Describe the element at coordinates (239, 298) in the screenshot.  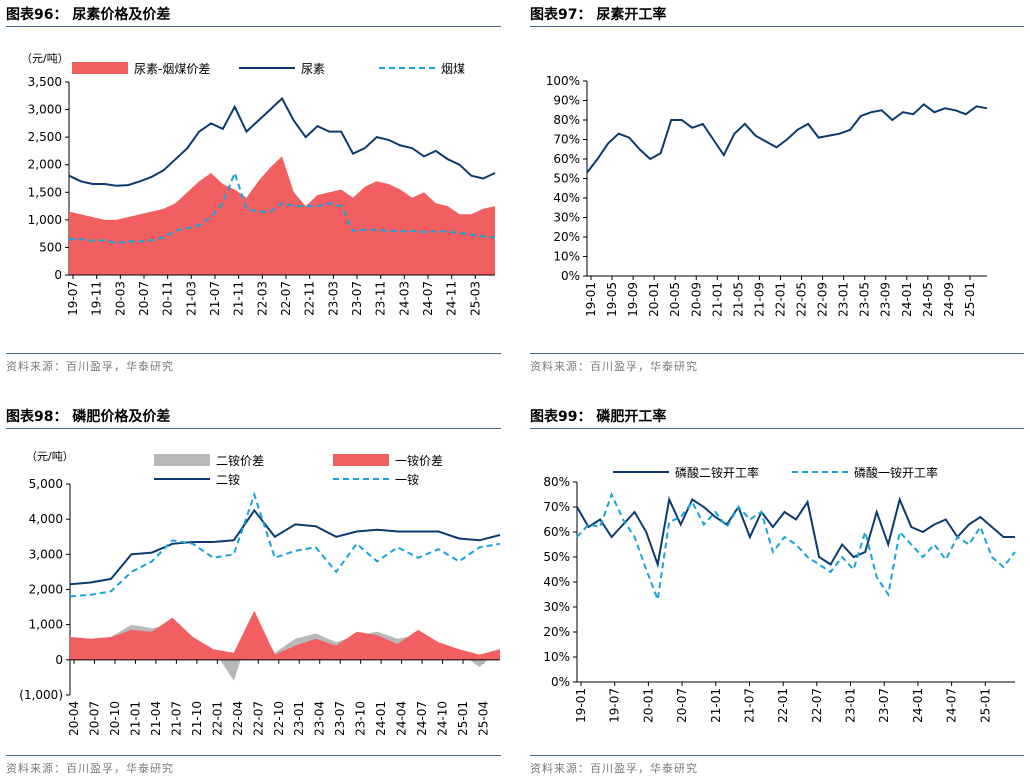
I see `x-tick-label: 21-11` at that location.